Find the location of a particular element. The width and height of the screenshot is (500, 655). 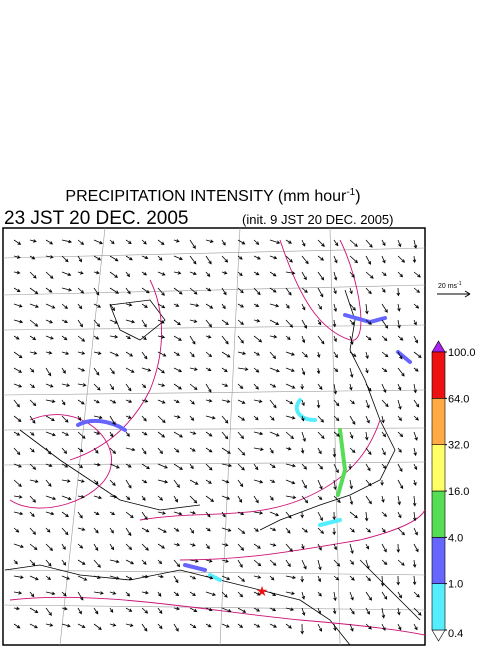

valid-time: 23 JST 20 DEC. 2005 is located at coordinates (96, 218).